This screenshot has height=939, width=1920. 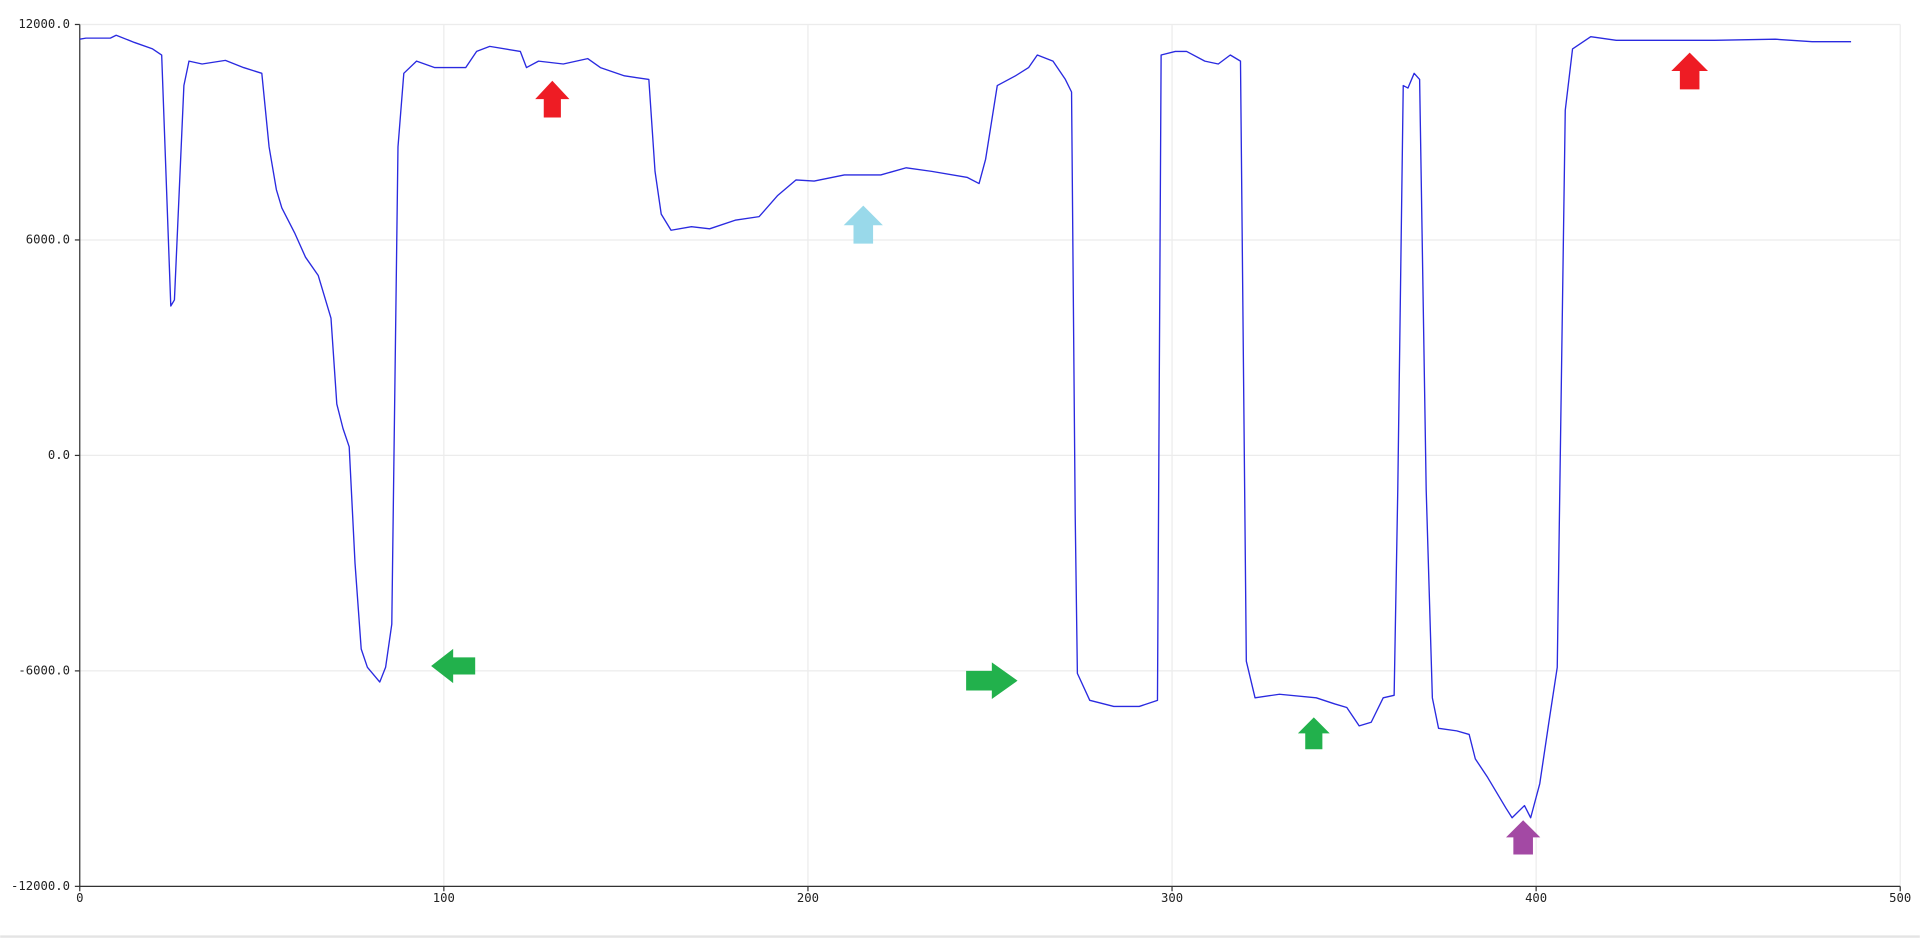 What do you see at coordinates (863, 224) in the screenshot?
I see `arrow-up-light-blue` at bounding box center [863, 224].